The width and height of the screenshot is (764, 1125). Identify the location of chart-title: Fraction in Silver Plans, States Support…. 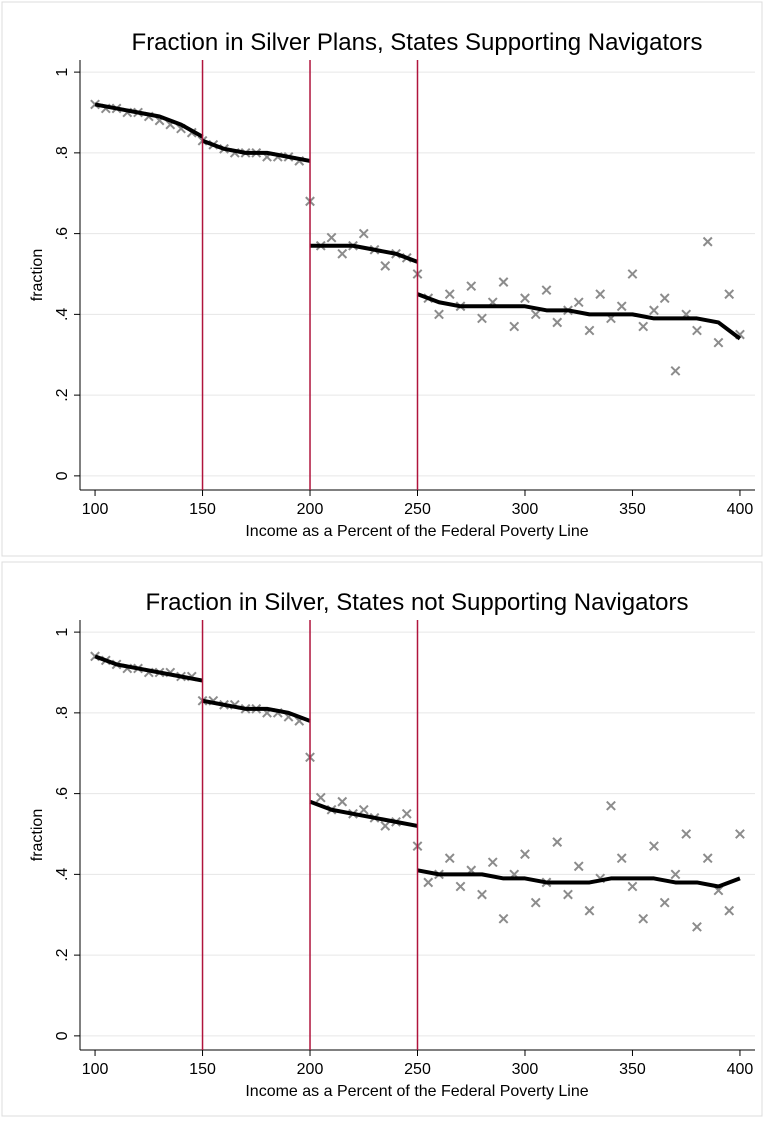
(417, 42).